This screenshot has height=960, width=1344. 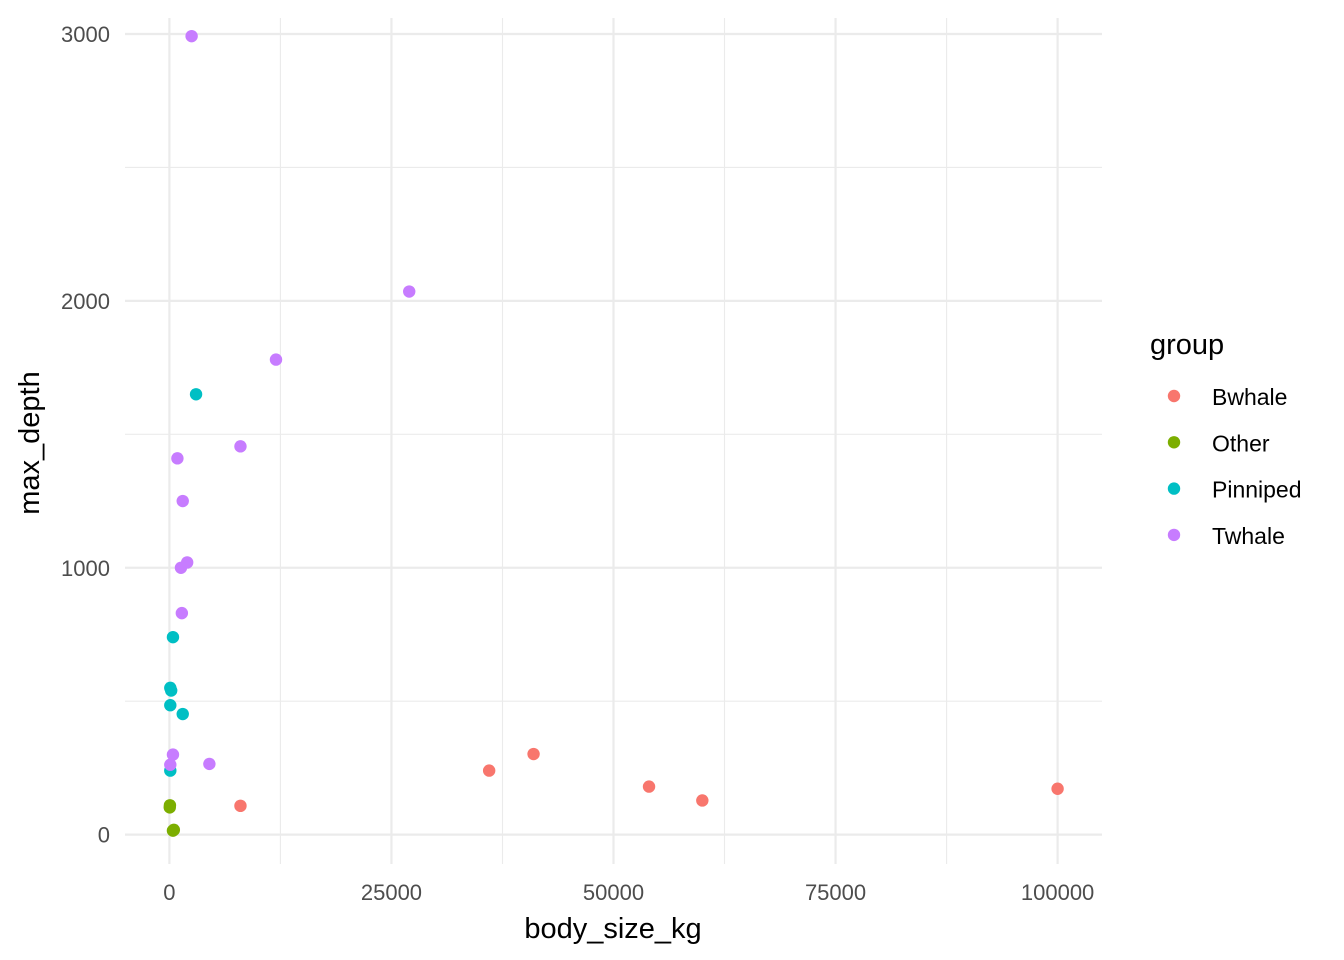 I want to click on x-axis: 0 25000 50000 75000 100000, so click(x=628, y=892).